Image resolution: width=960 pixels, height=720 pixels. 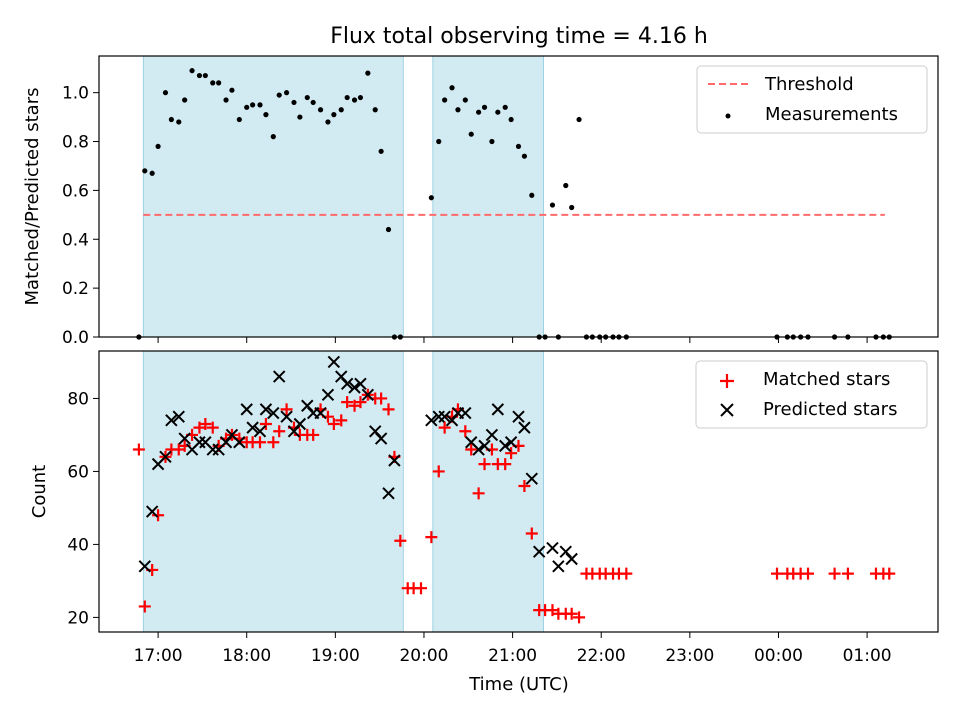 I want to click on count-legend-box, so click(x=811, y=394).